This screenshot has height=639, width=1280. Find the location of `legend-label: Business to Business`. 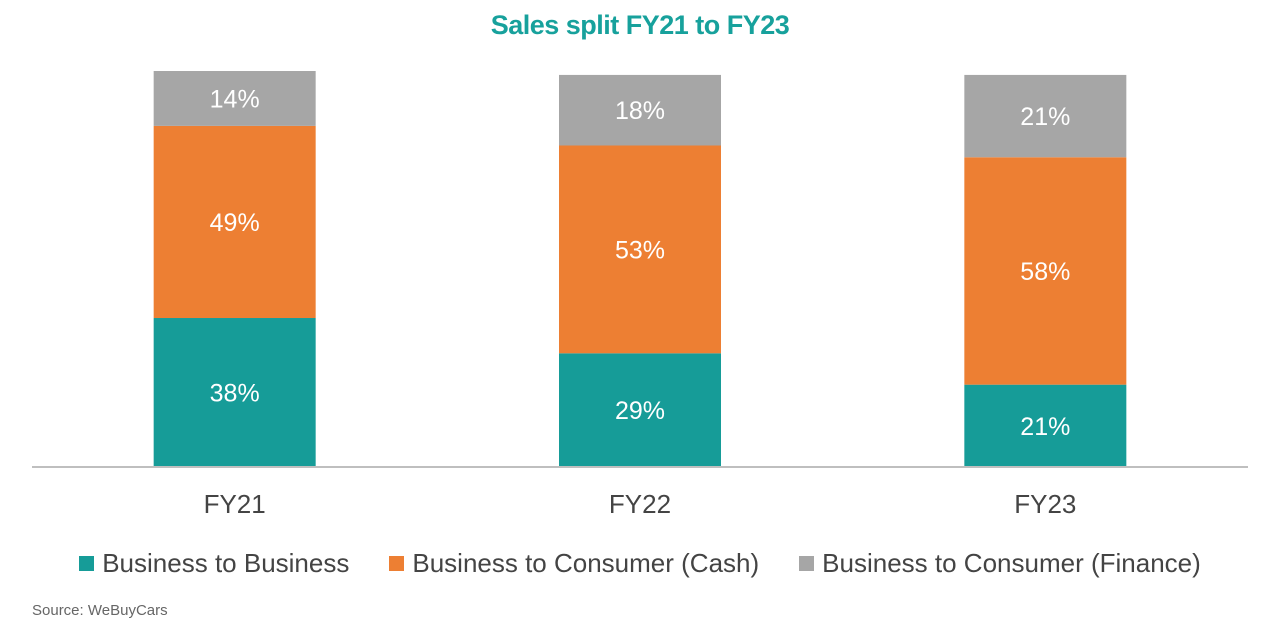

legend-label: Business to Business is located at coordinates (226, 563).